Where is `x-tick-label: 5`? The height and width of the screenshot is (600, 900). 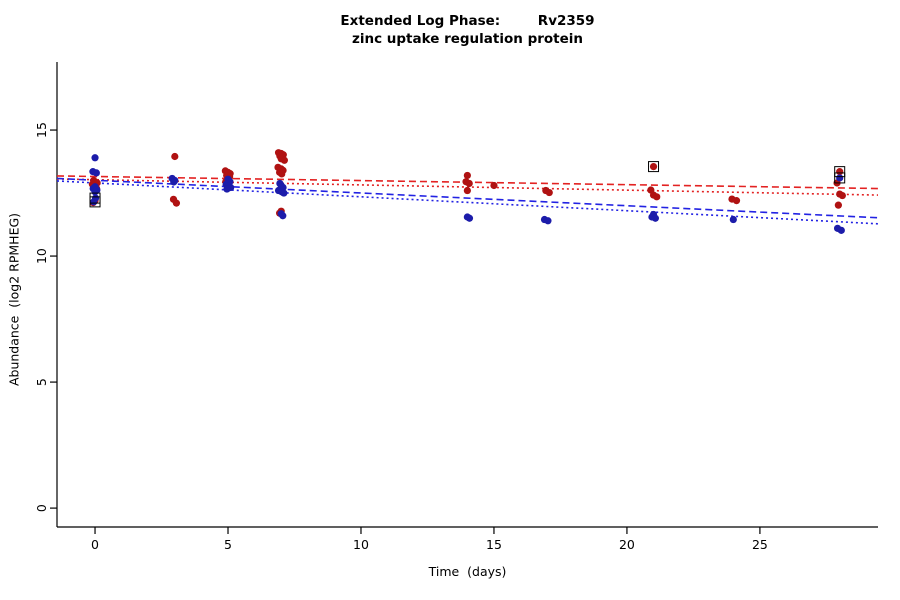 x-tick-label: 5 is located at coordinates (228, 544).